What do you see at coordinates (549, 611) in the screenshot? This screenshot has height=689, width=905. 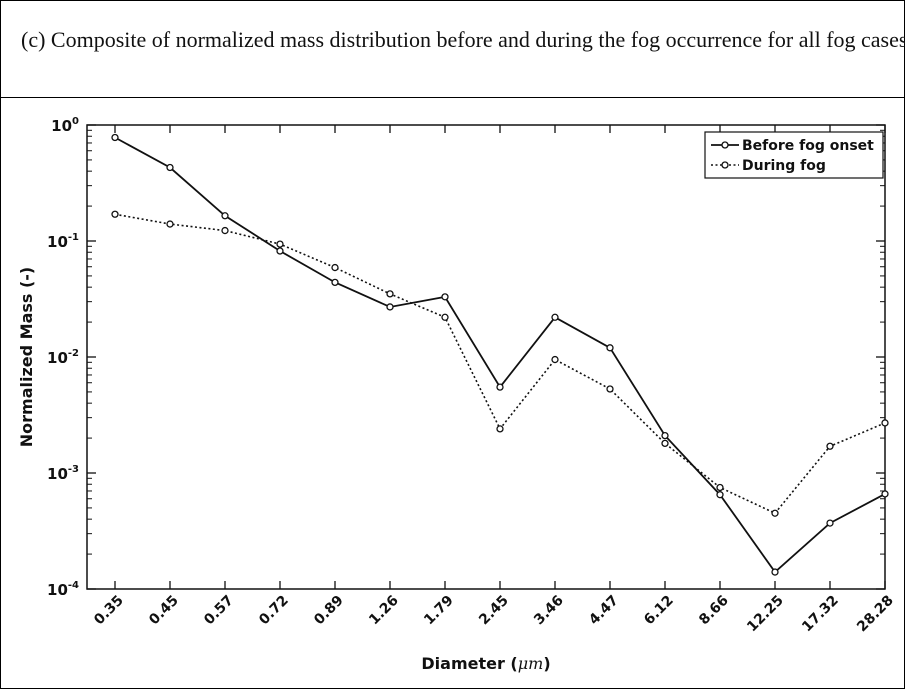 I see `x-tick-label: 3.46` at bounding box center [549, 611].